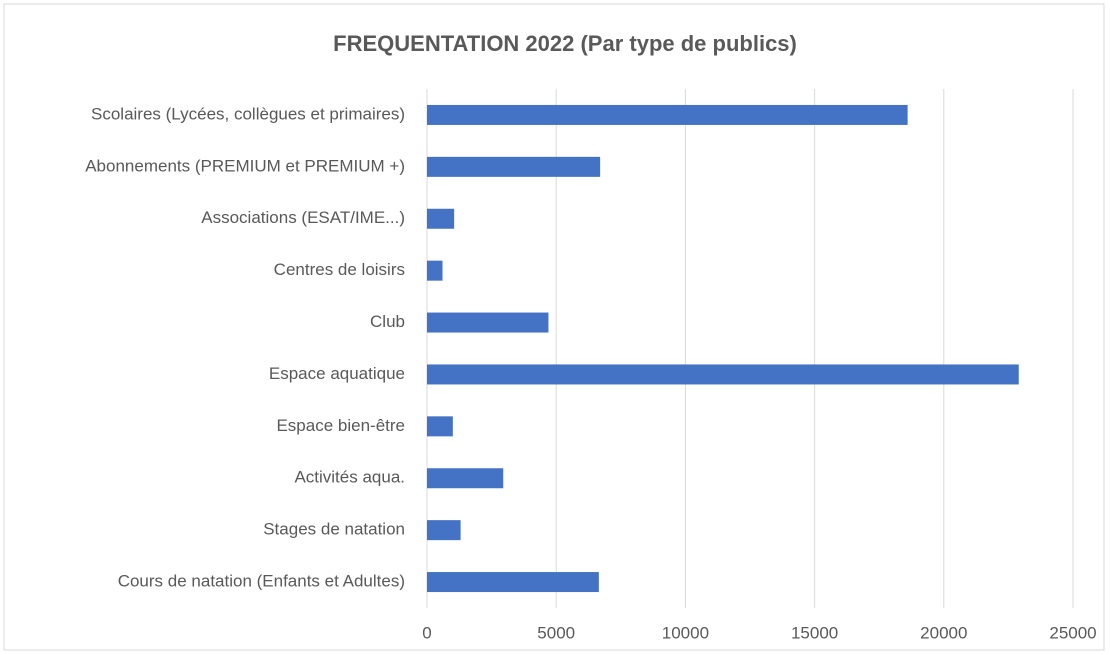  Describe the element at coordinates (349, 477) in the screenshot. I see `y-tick-label: Activités aqua.` at that location.